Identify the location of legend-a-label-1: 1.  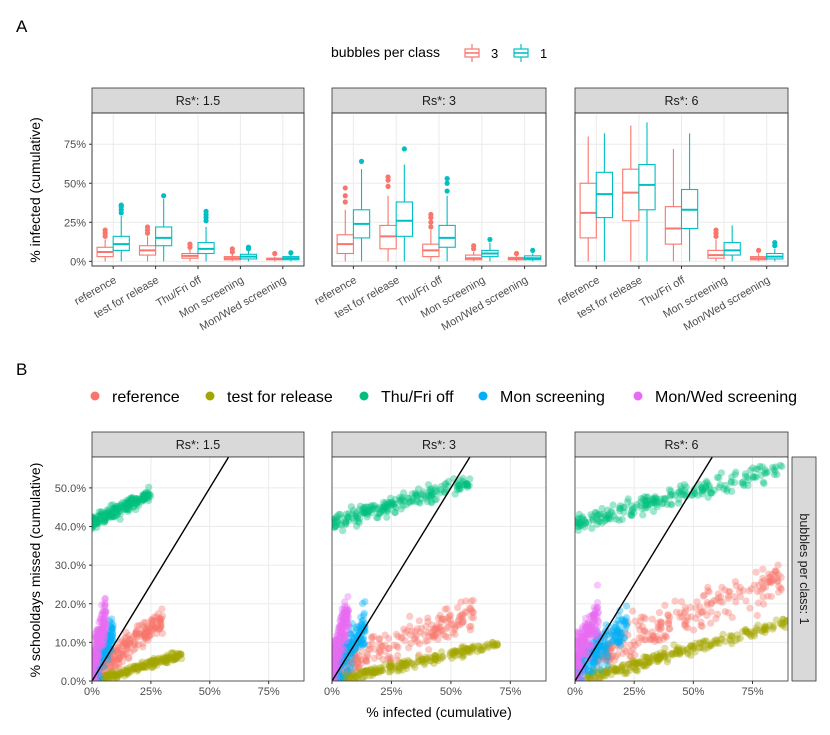
(543, 53).